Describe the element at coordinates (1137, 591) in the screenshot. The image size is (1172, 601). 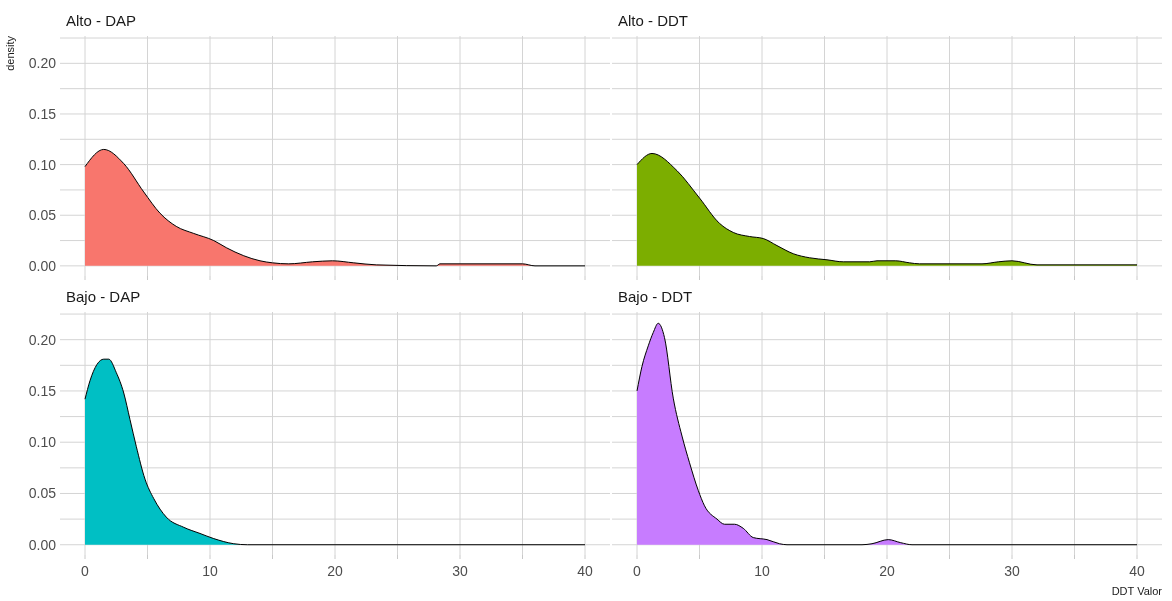
I see `x-axis-title: DDT Valor` at that location.